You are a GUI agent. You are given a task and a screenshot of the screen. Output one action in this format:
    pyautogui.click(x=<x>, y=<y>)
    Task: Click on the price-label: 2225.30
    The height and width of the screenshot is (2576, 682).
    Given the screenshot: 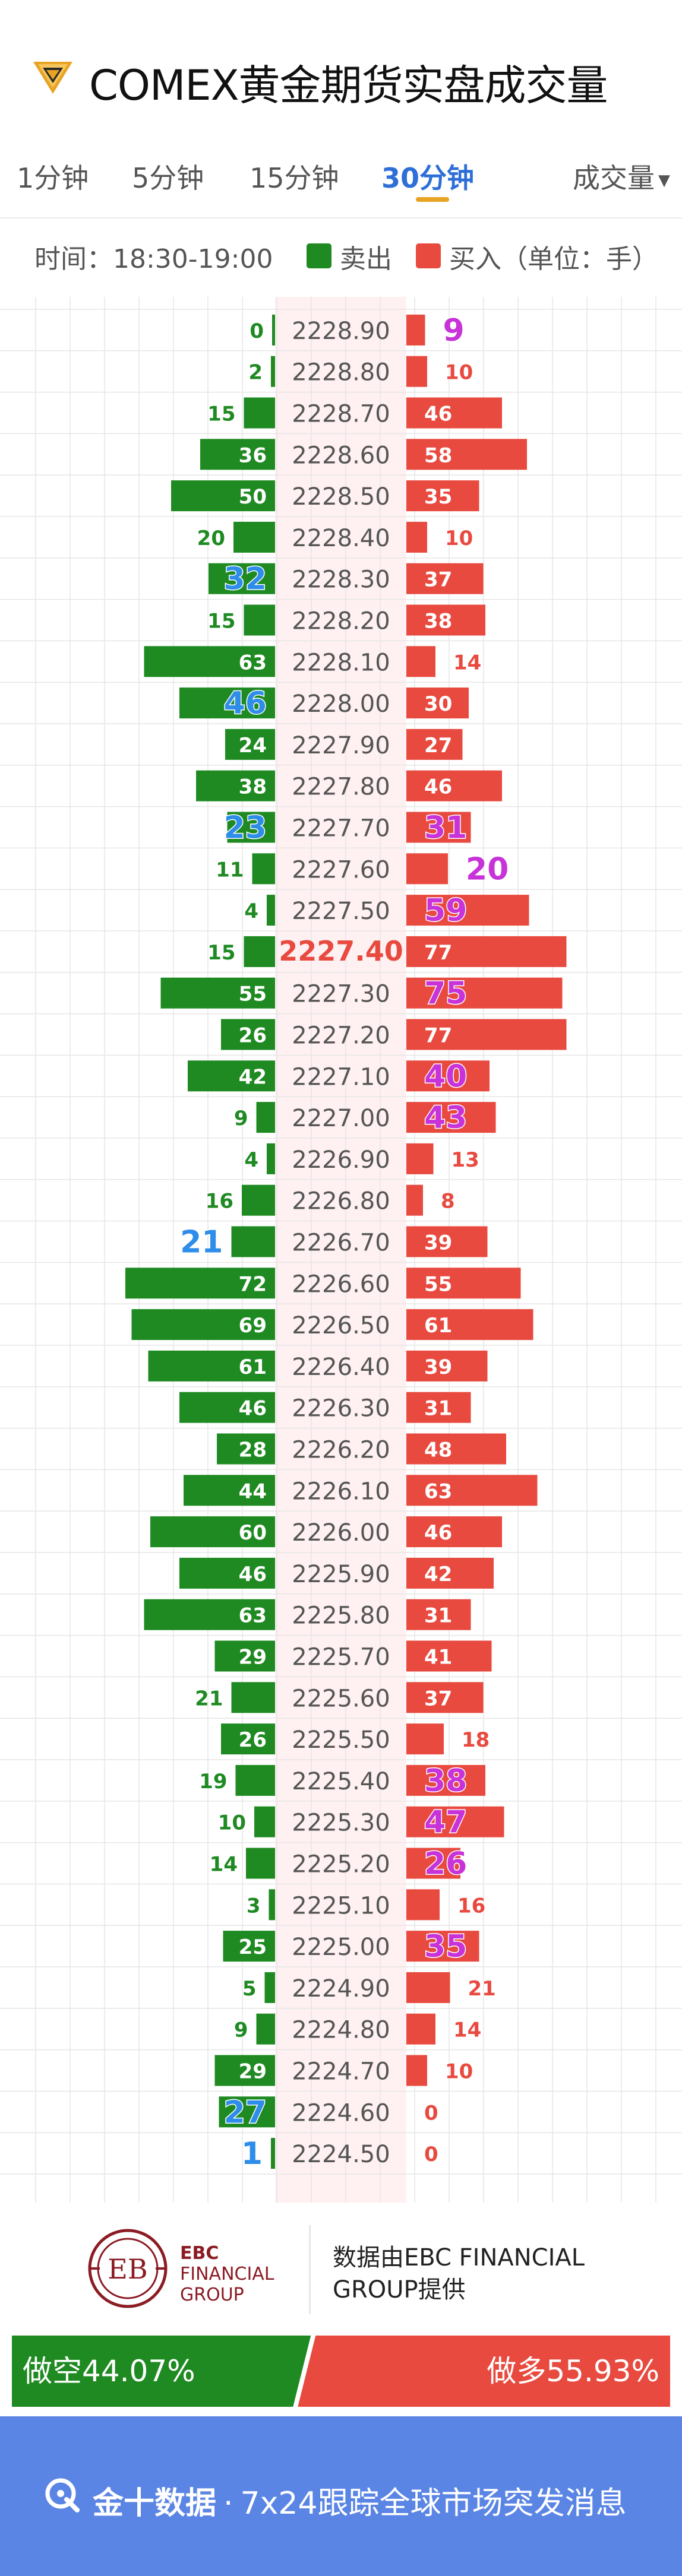 What is the action you would take?
    pyautogui.click(x=341, y=1823)
    